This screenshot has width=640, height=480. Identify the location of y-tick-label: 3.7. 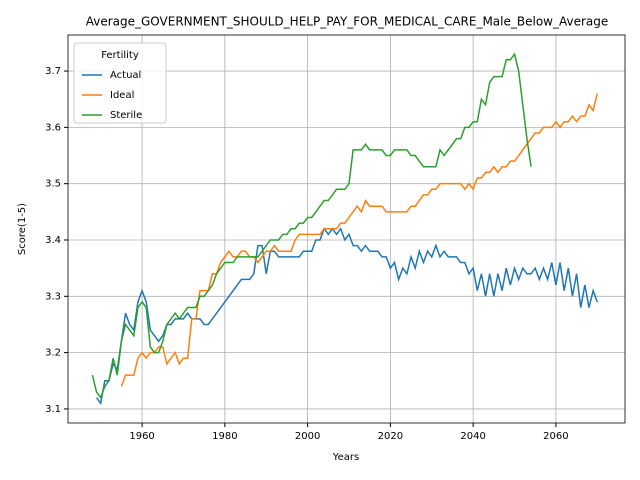
(53, 71).